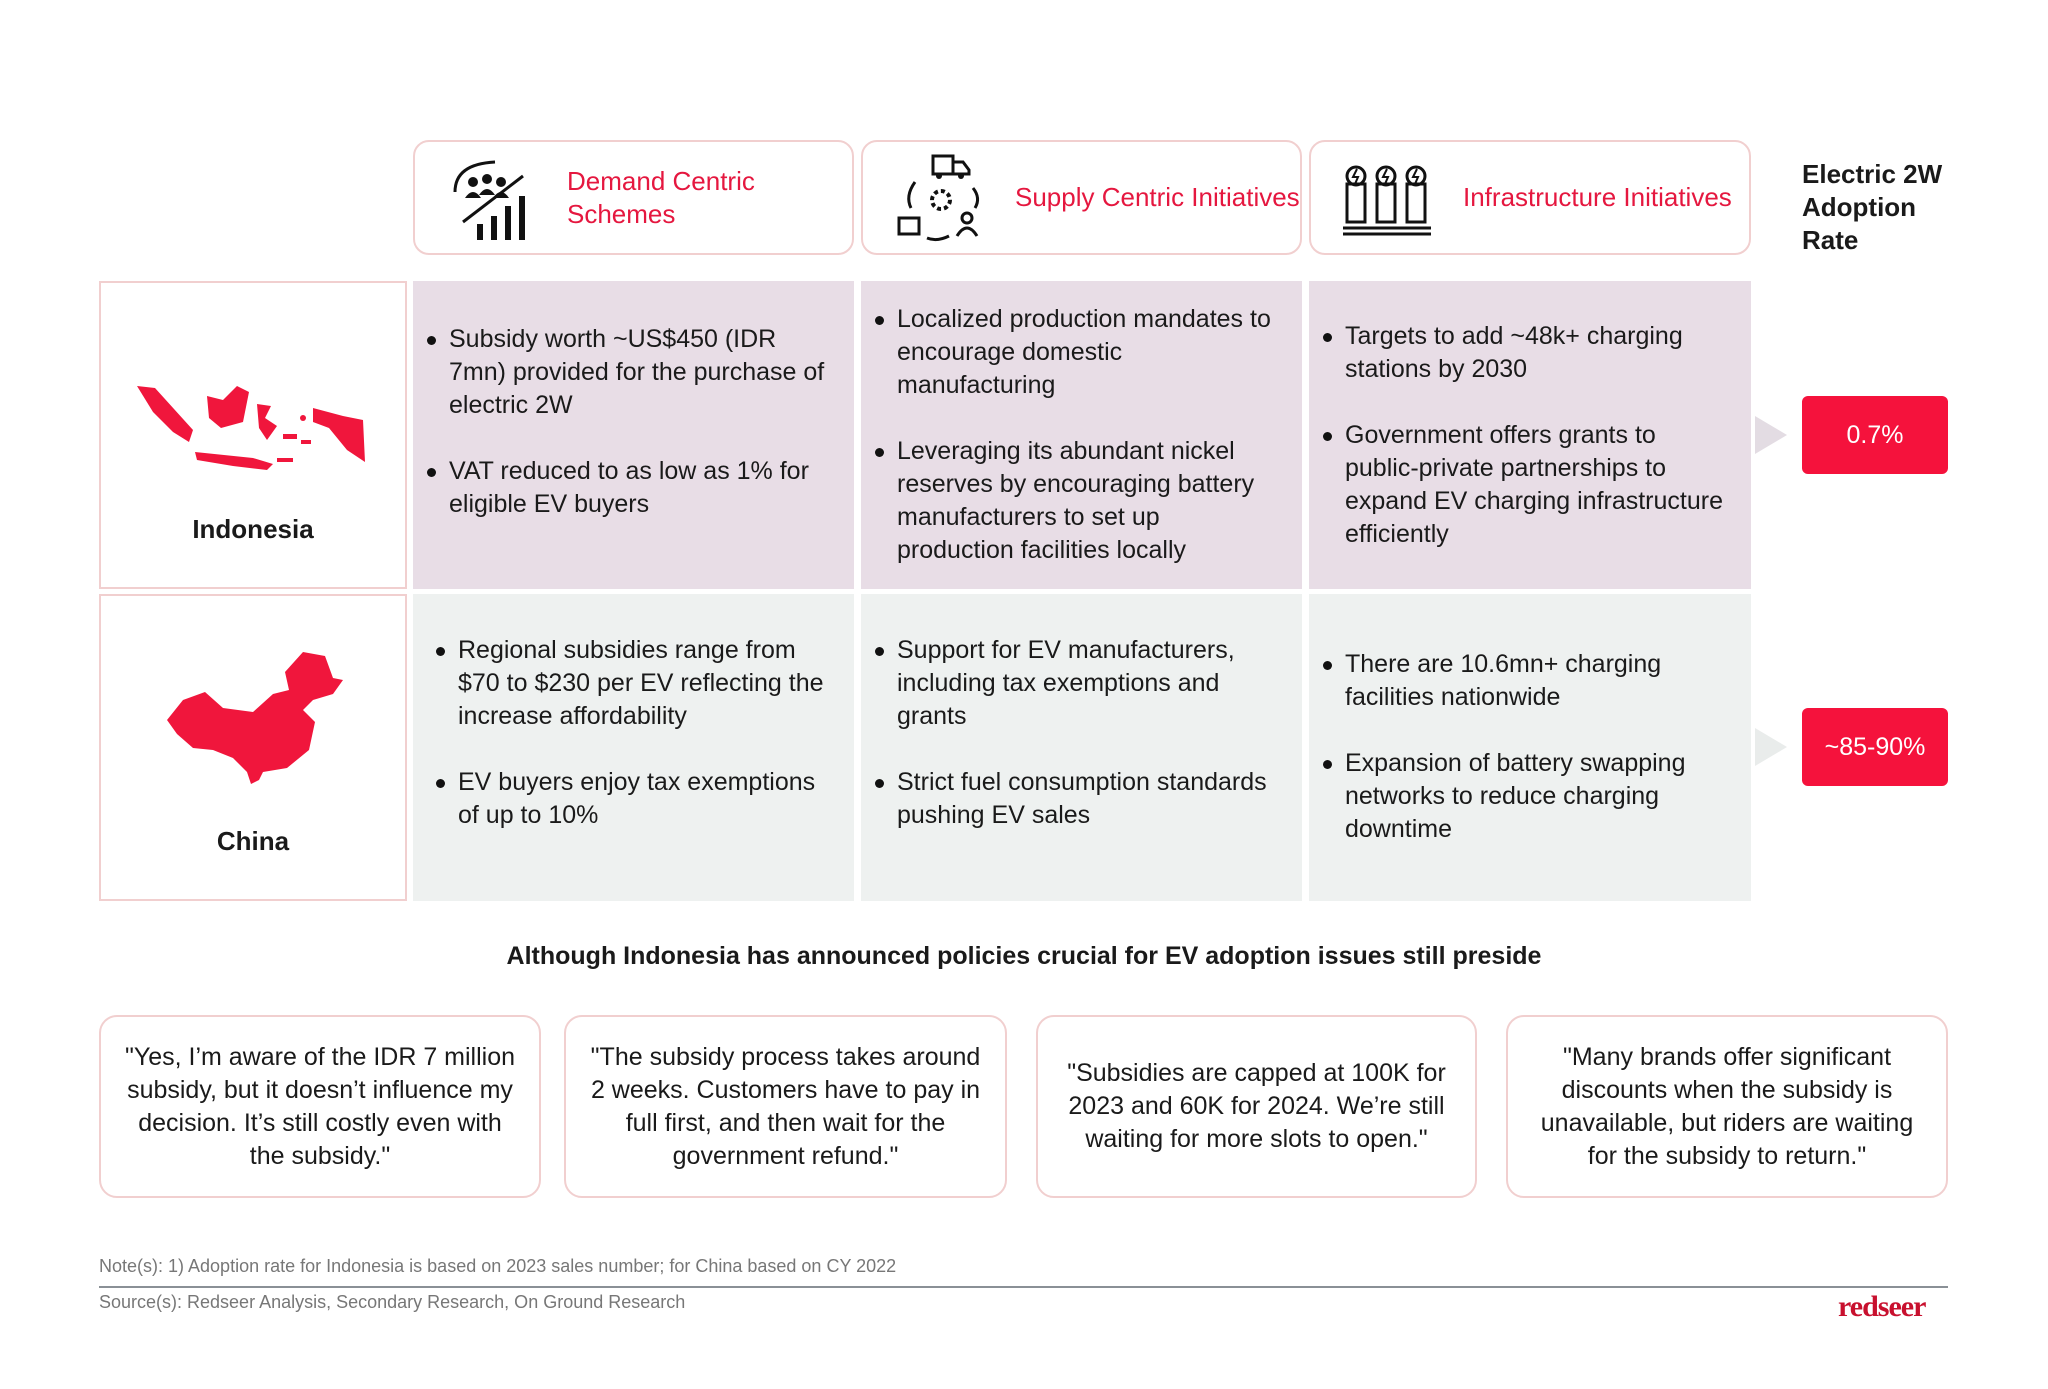  Describe the element at coordinates (489, 200) in the screenshot. I see `people-growth-chart-icon` at that location.